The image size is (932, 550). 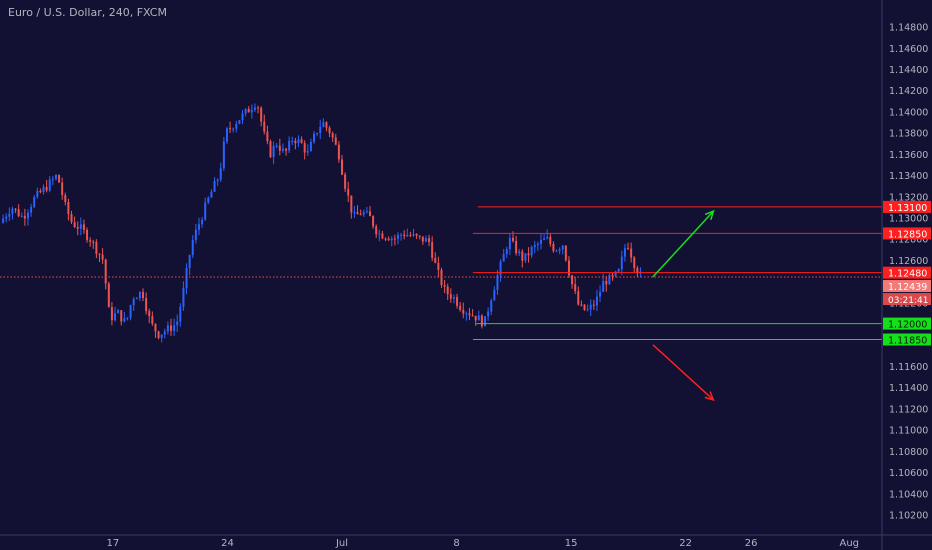 I want to click on level-label: 1.12850, so click(x=907, y=234).